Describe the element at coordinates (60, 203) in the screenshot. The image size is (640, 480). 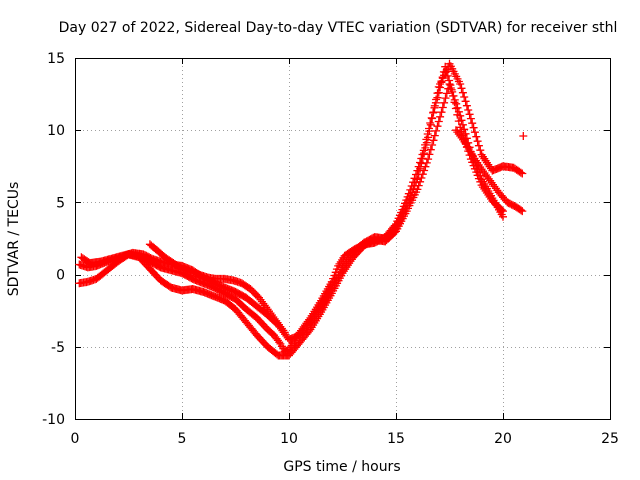
I see `y-tick-label: 5` at that location.